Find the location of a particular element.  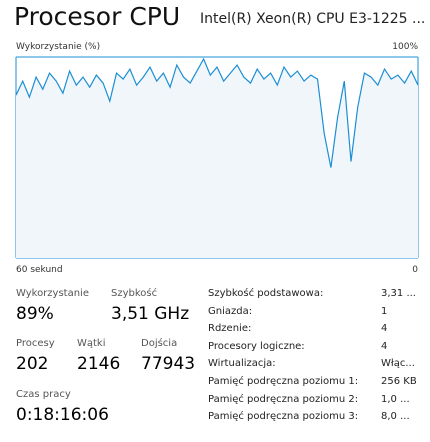

stat-value: 202 is located at coordinates (32, 364).